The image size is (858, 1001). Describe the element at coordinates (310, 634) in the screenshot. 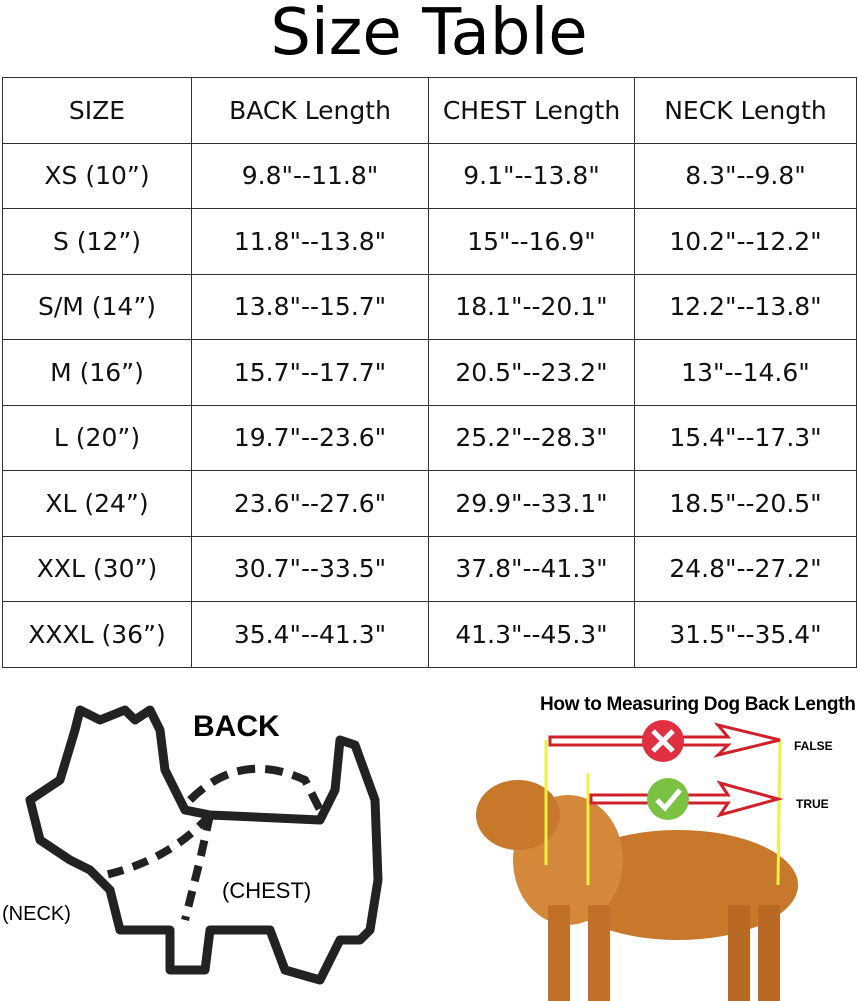

I see `table-cell: 35.4"--41.3"` at that location.